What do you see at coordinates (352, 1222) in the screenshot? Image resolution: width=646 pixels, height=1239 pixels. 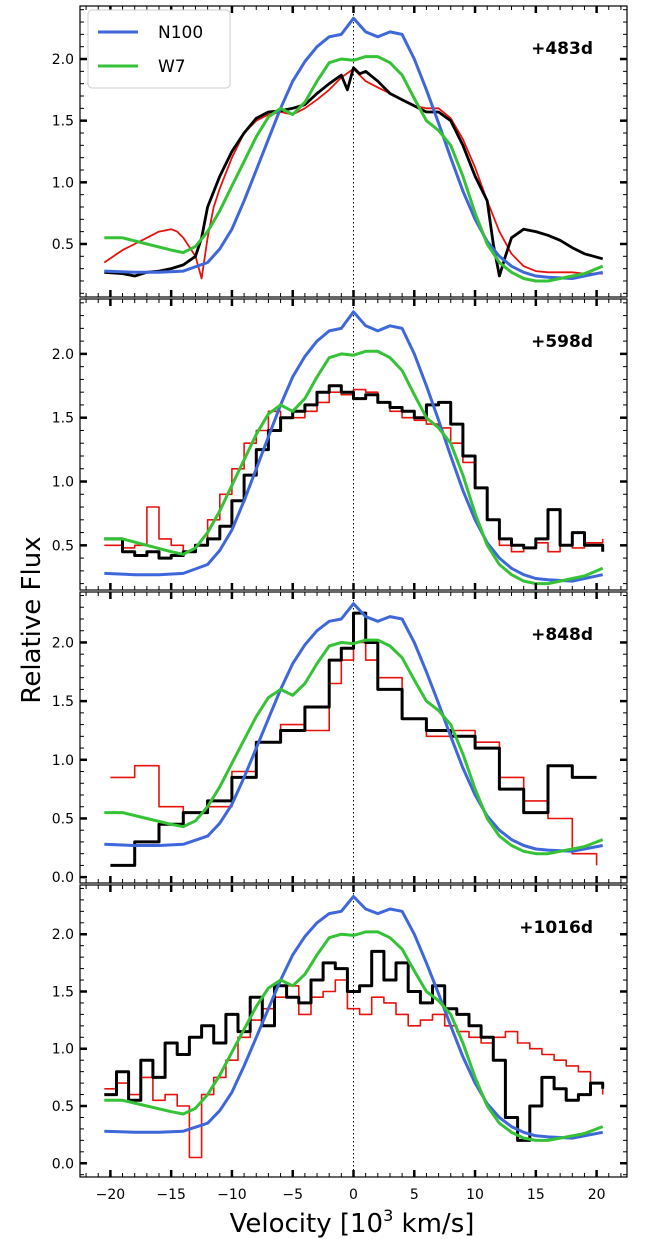 I see `x-axis-label: Velocity [103 km/s]` at bounding box center [352, 1222].